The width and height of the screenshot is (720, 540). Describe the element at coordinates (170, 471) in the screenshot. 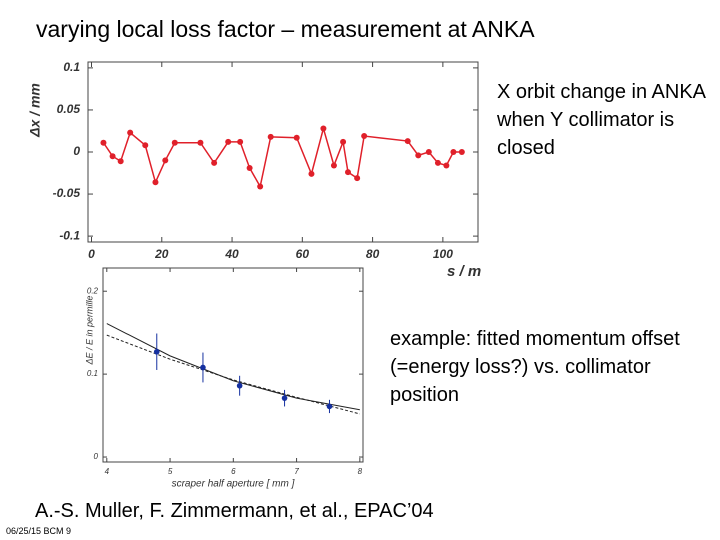

I see `x-tick-label: 5` at that location.